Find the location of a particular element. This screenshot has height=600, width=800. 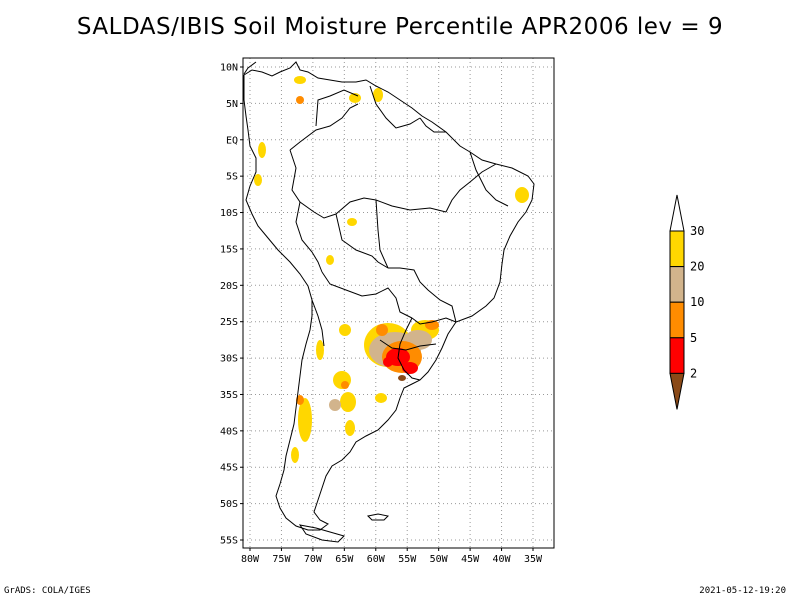

latitude-label: 55S is located at coordinates (229, 541).